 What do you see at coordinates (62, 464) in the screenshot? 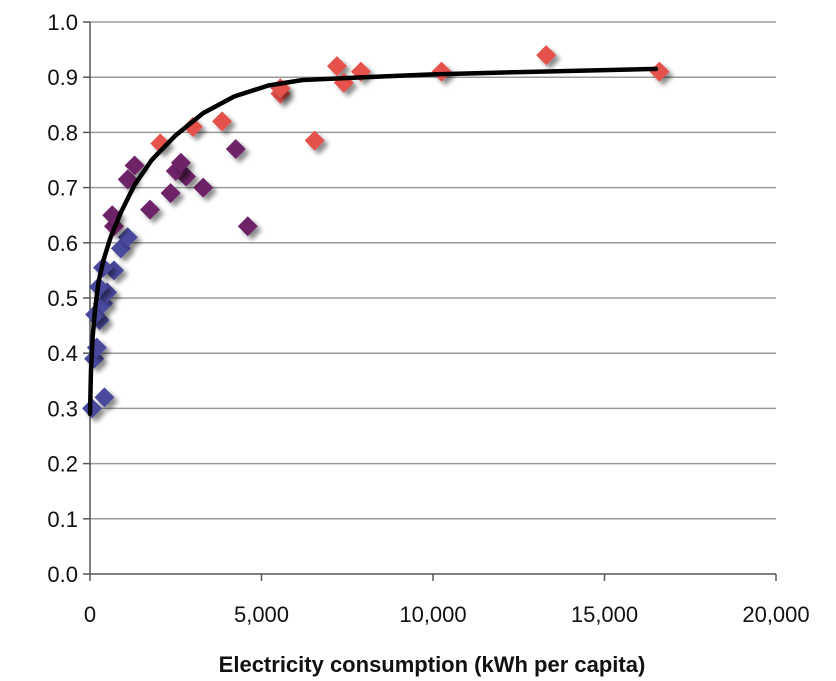
I see `y-tick-label: 0.2` at bounding box center [62, 464].